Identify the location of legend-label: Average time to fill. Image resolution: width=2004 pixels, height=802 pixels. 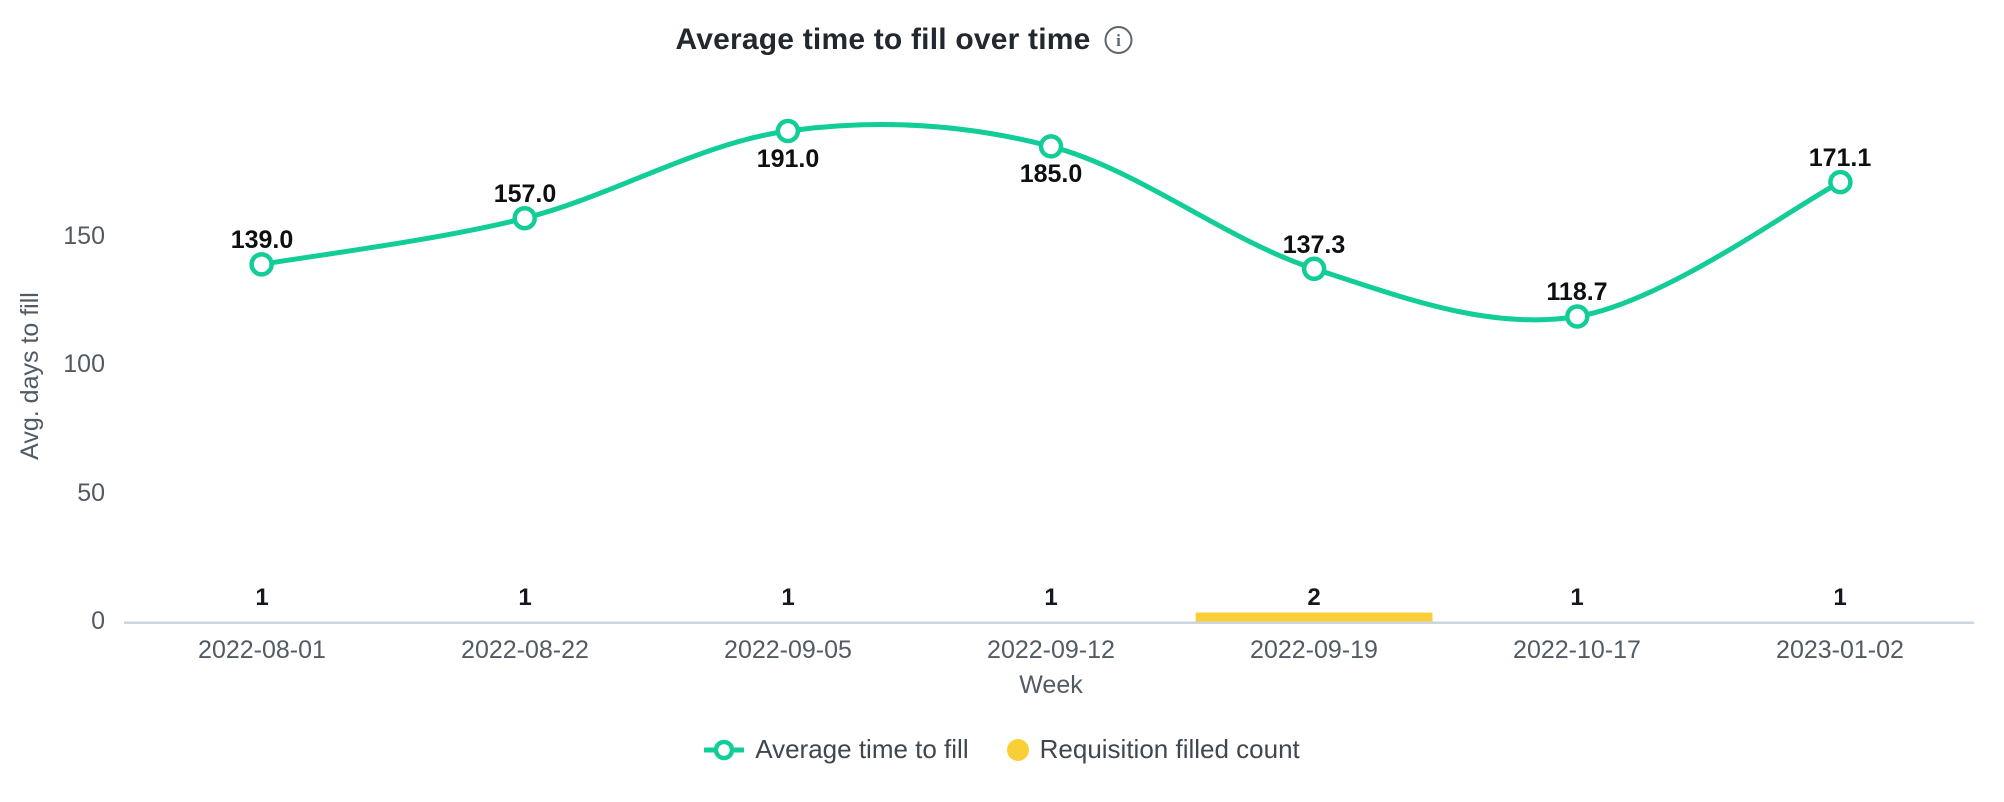
(862, 749).